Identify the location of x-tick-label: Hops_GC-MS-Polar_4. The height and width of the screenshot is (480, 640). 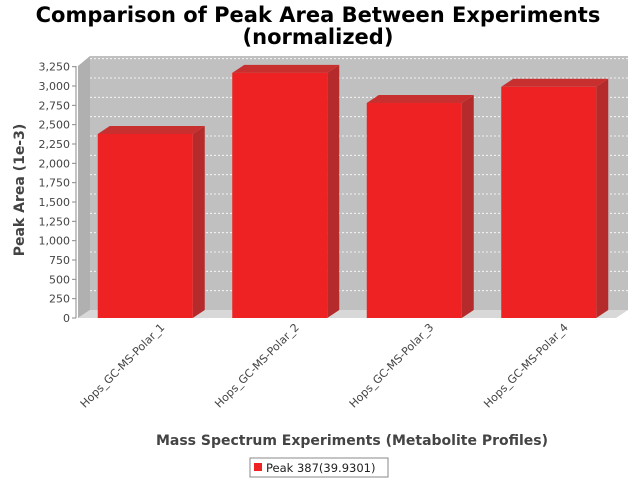
(526, 366).